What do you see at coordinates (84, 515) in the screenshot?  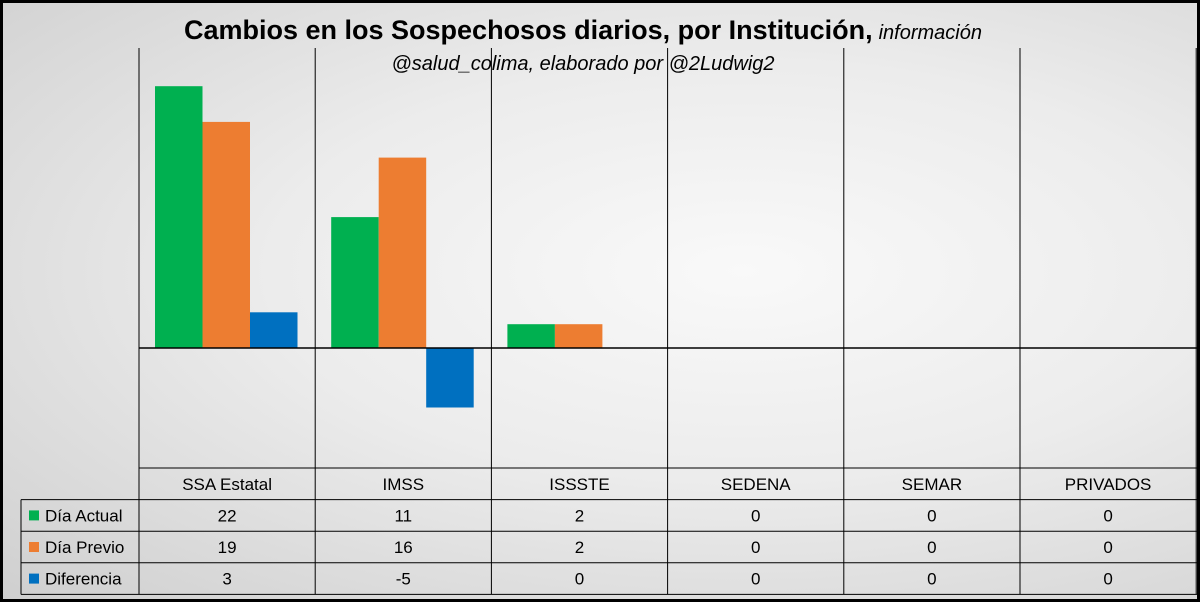 I see `legend-label: Día Actual` at bounding box center [84, 515].